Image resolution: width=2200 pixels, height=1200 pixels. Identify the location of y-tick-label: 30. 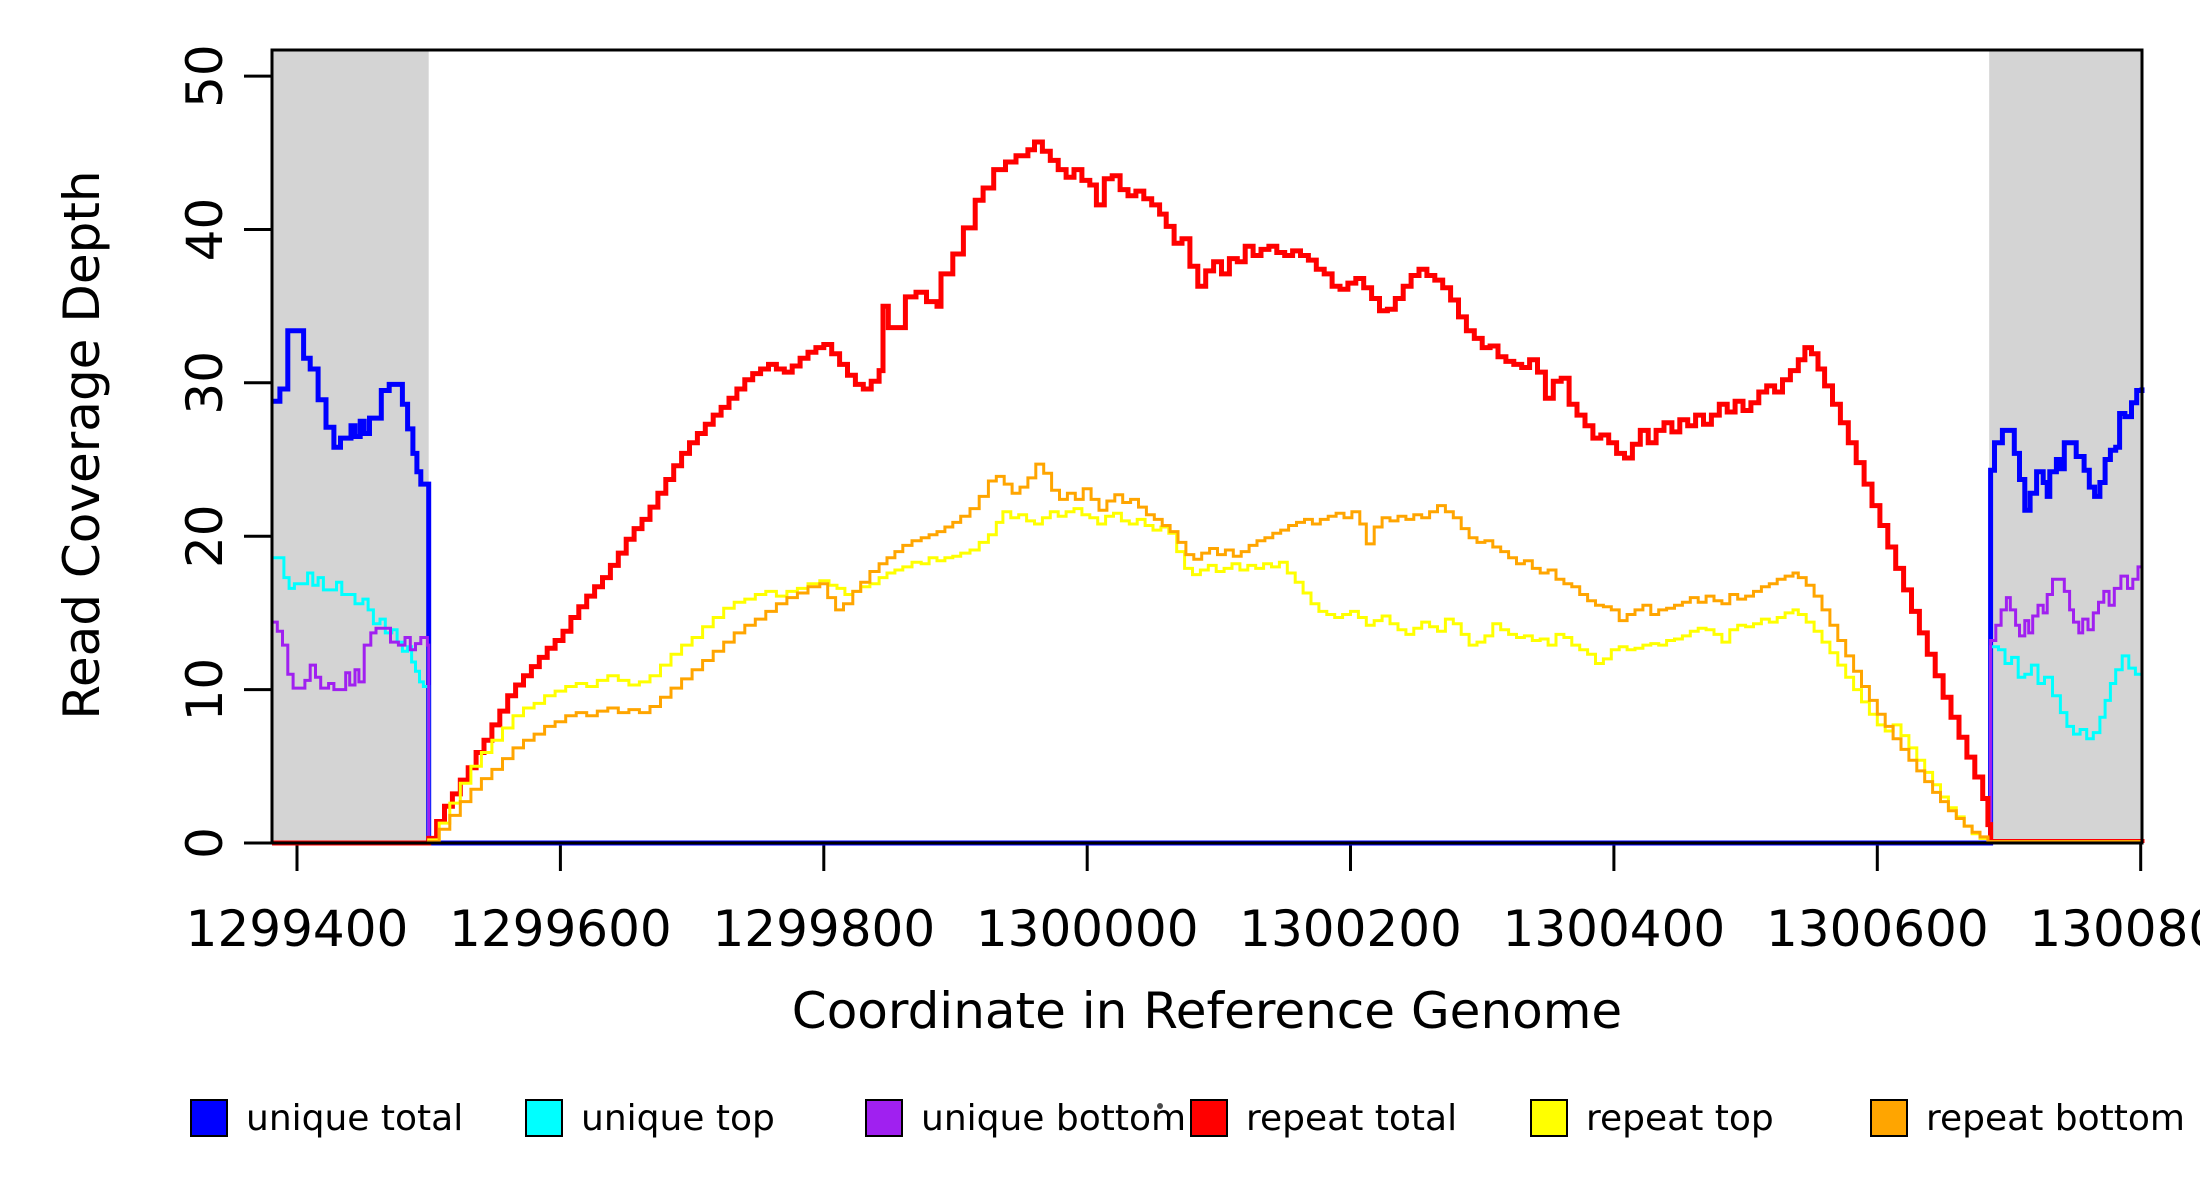
(205, 383).